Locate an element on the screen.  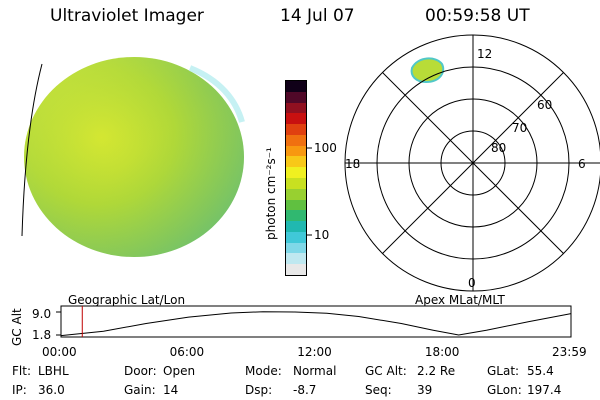
info-value: LBHL is located at coordinates (53, 371).